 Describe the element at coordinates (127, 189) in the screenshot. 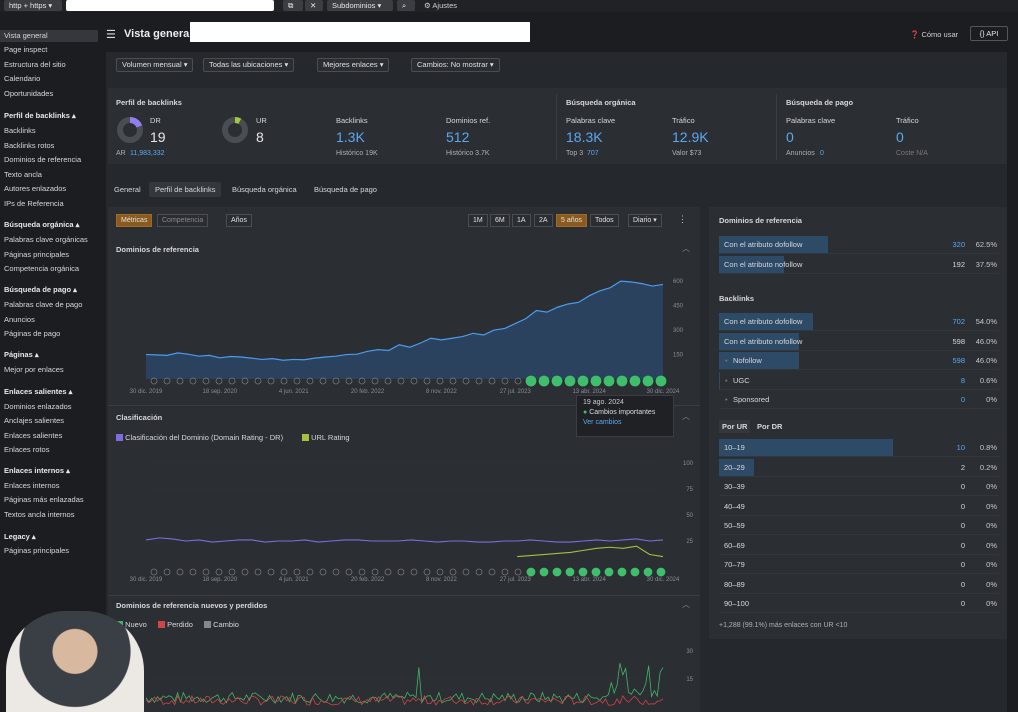

I see `tab-general: General` at that location.